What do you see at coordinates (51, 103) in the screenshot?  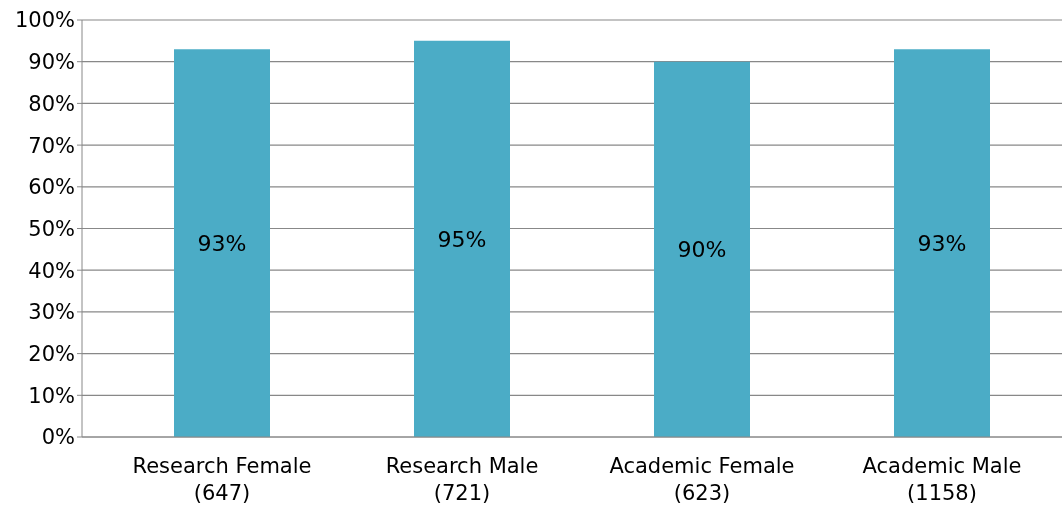 I see `y-tick-label: 80%` at bounding box center [51, 103].